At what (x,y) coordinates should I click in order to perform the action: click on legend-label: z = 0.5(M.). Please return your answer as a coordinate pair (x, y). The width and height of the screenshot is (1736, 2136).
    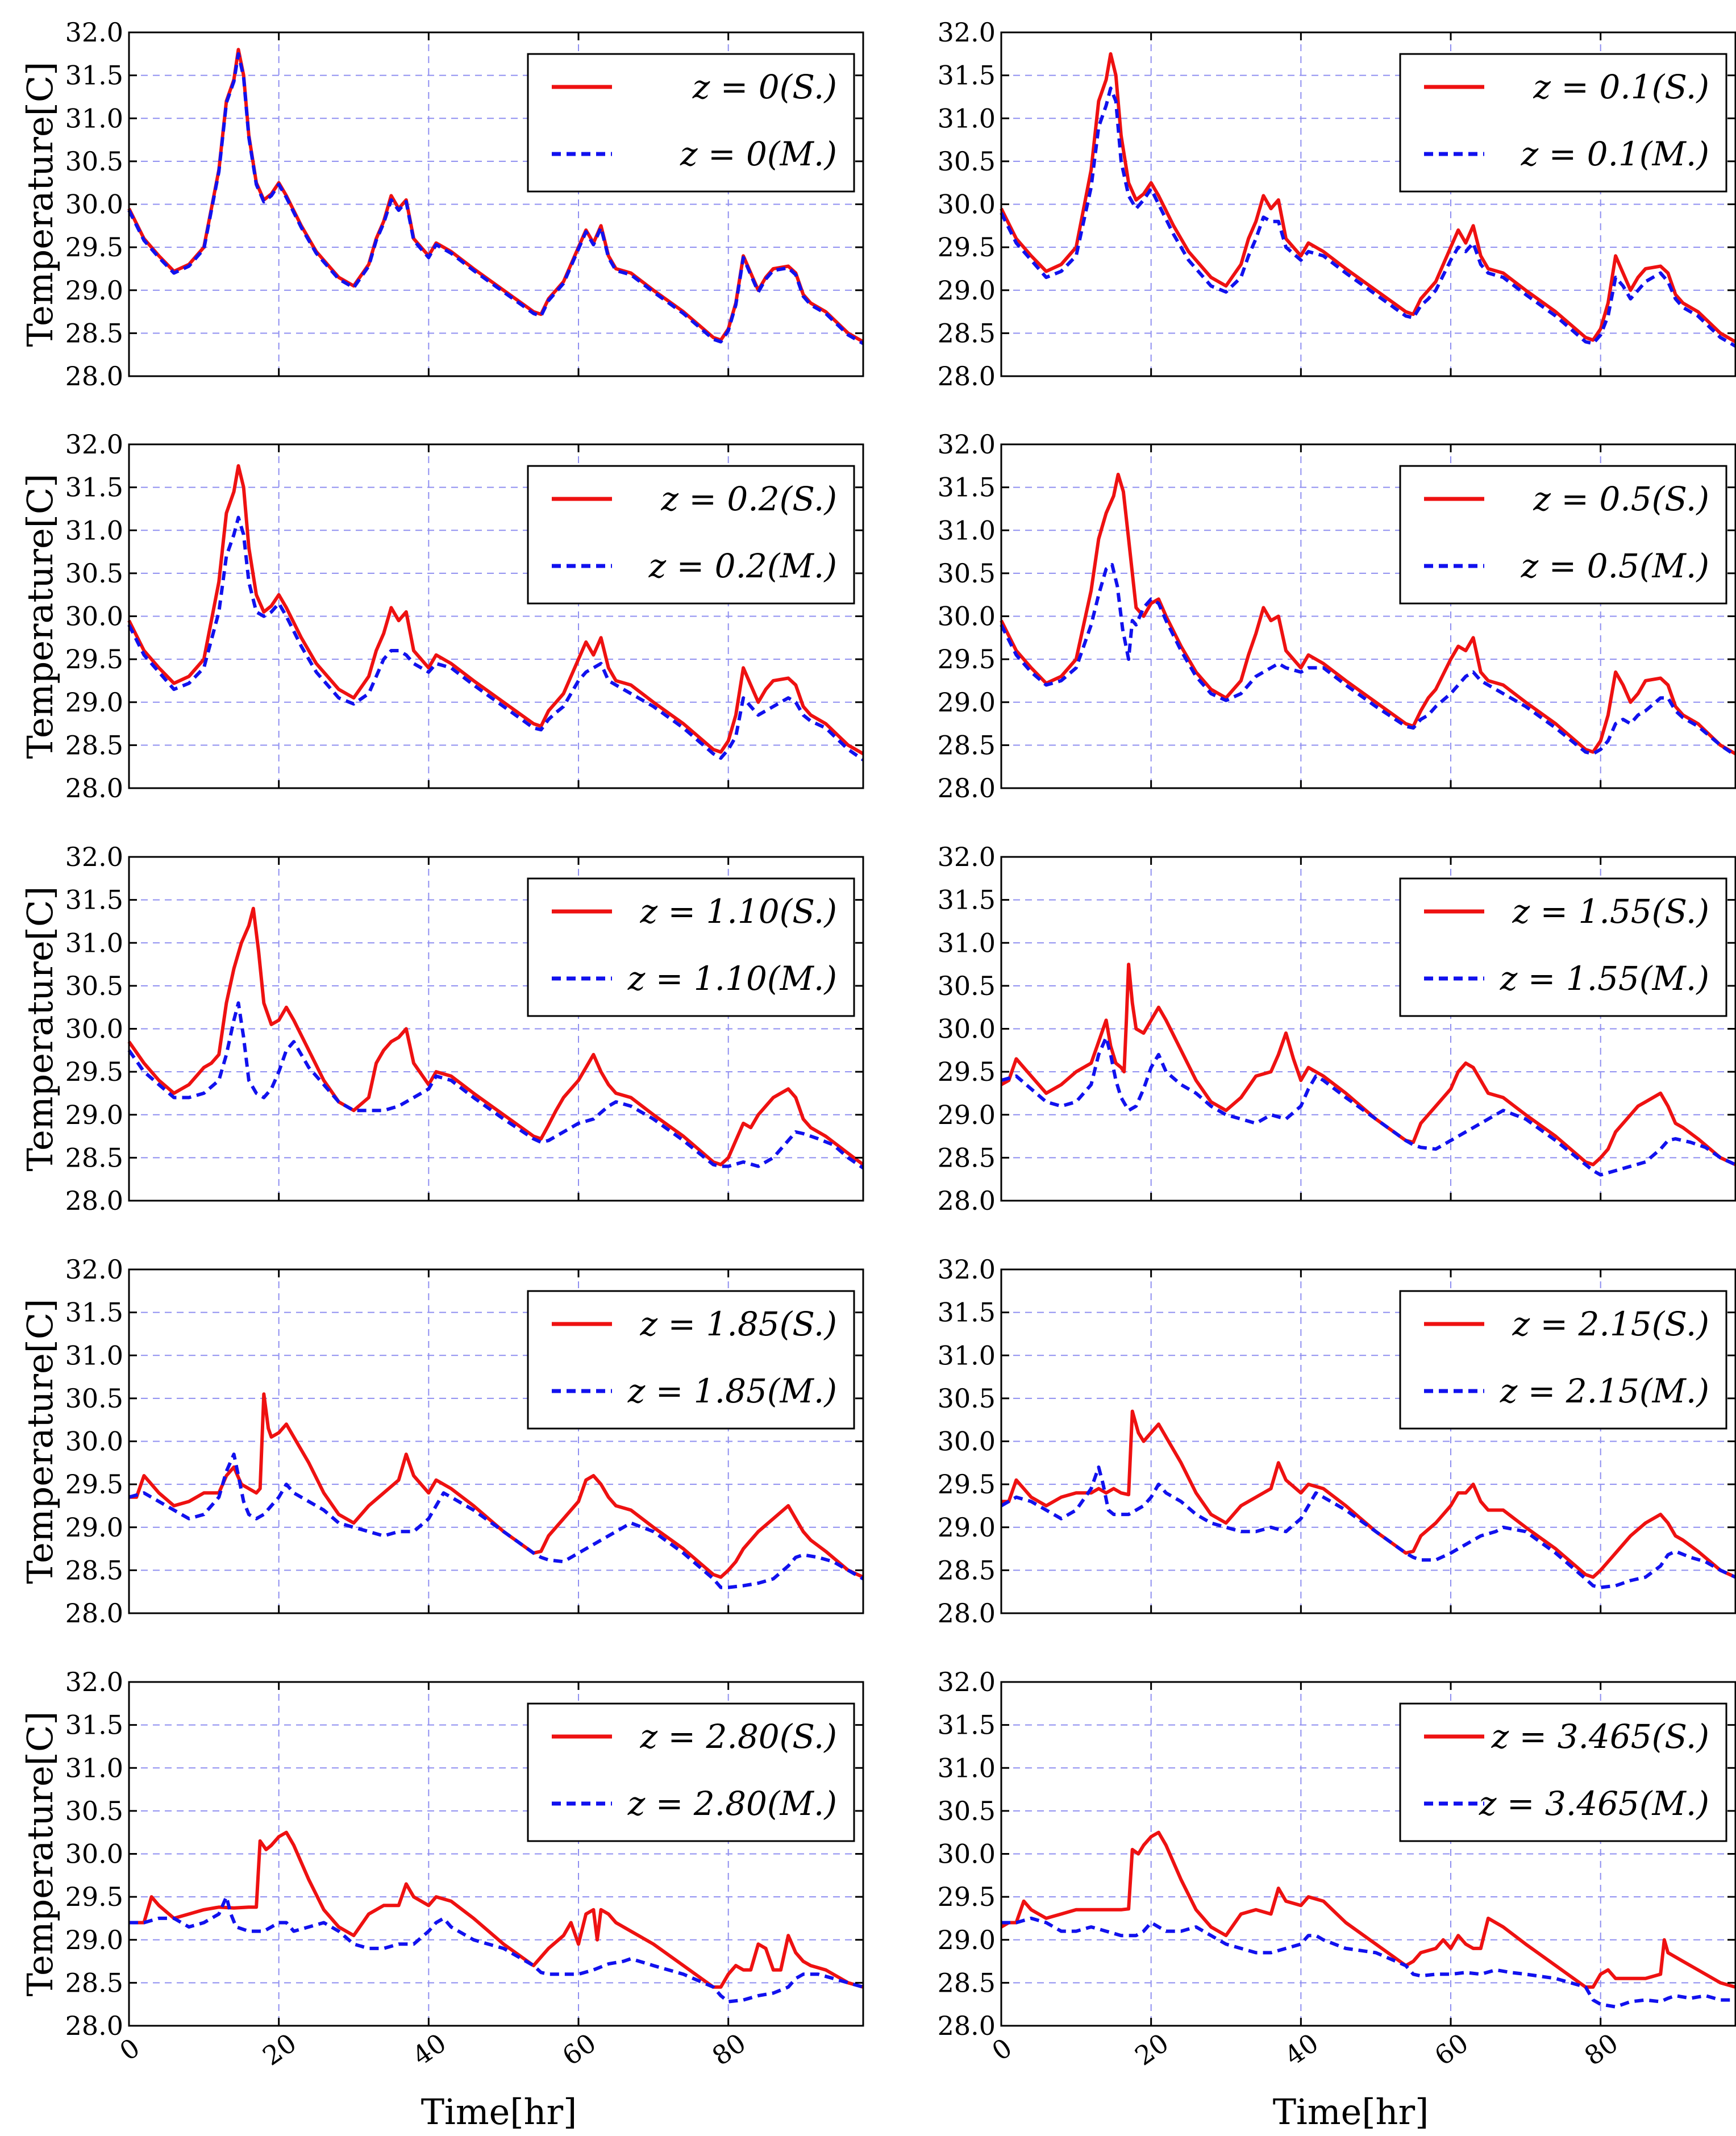
    Looking at the image, I should click on (1615, 566).